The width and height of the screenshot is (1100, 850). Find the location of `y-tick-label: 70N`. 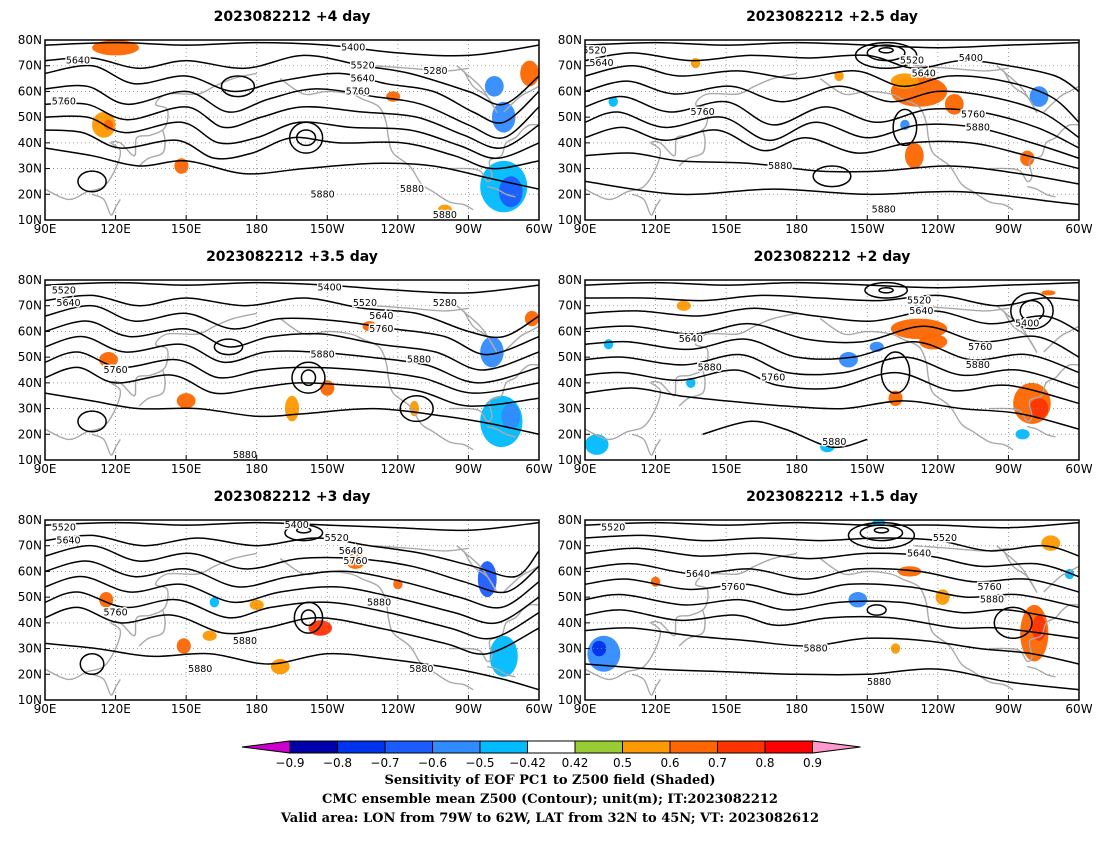

y-tick-label: 70N is located at coordinates (30, 546).